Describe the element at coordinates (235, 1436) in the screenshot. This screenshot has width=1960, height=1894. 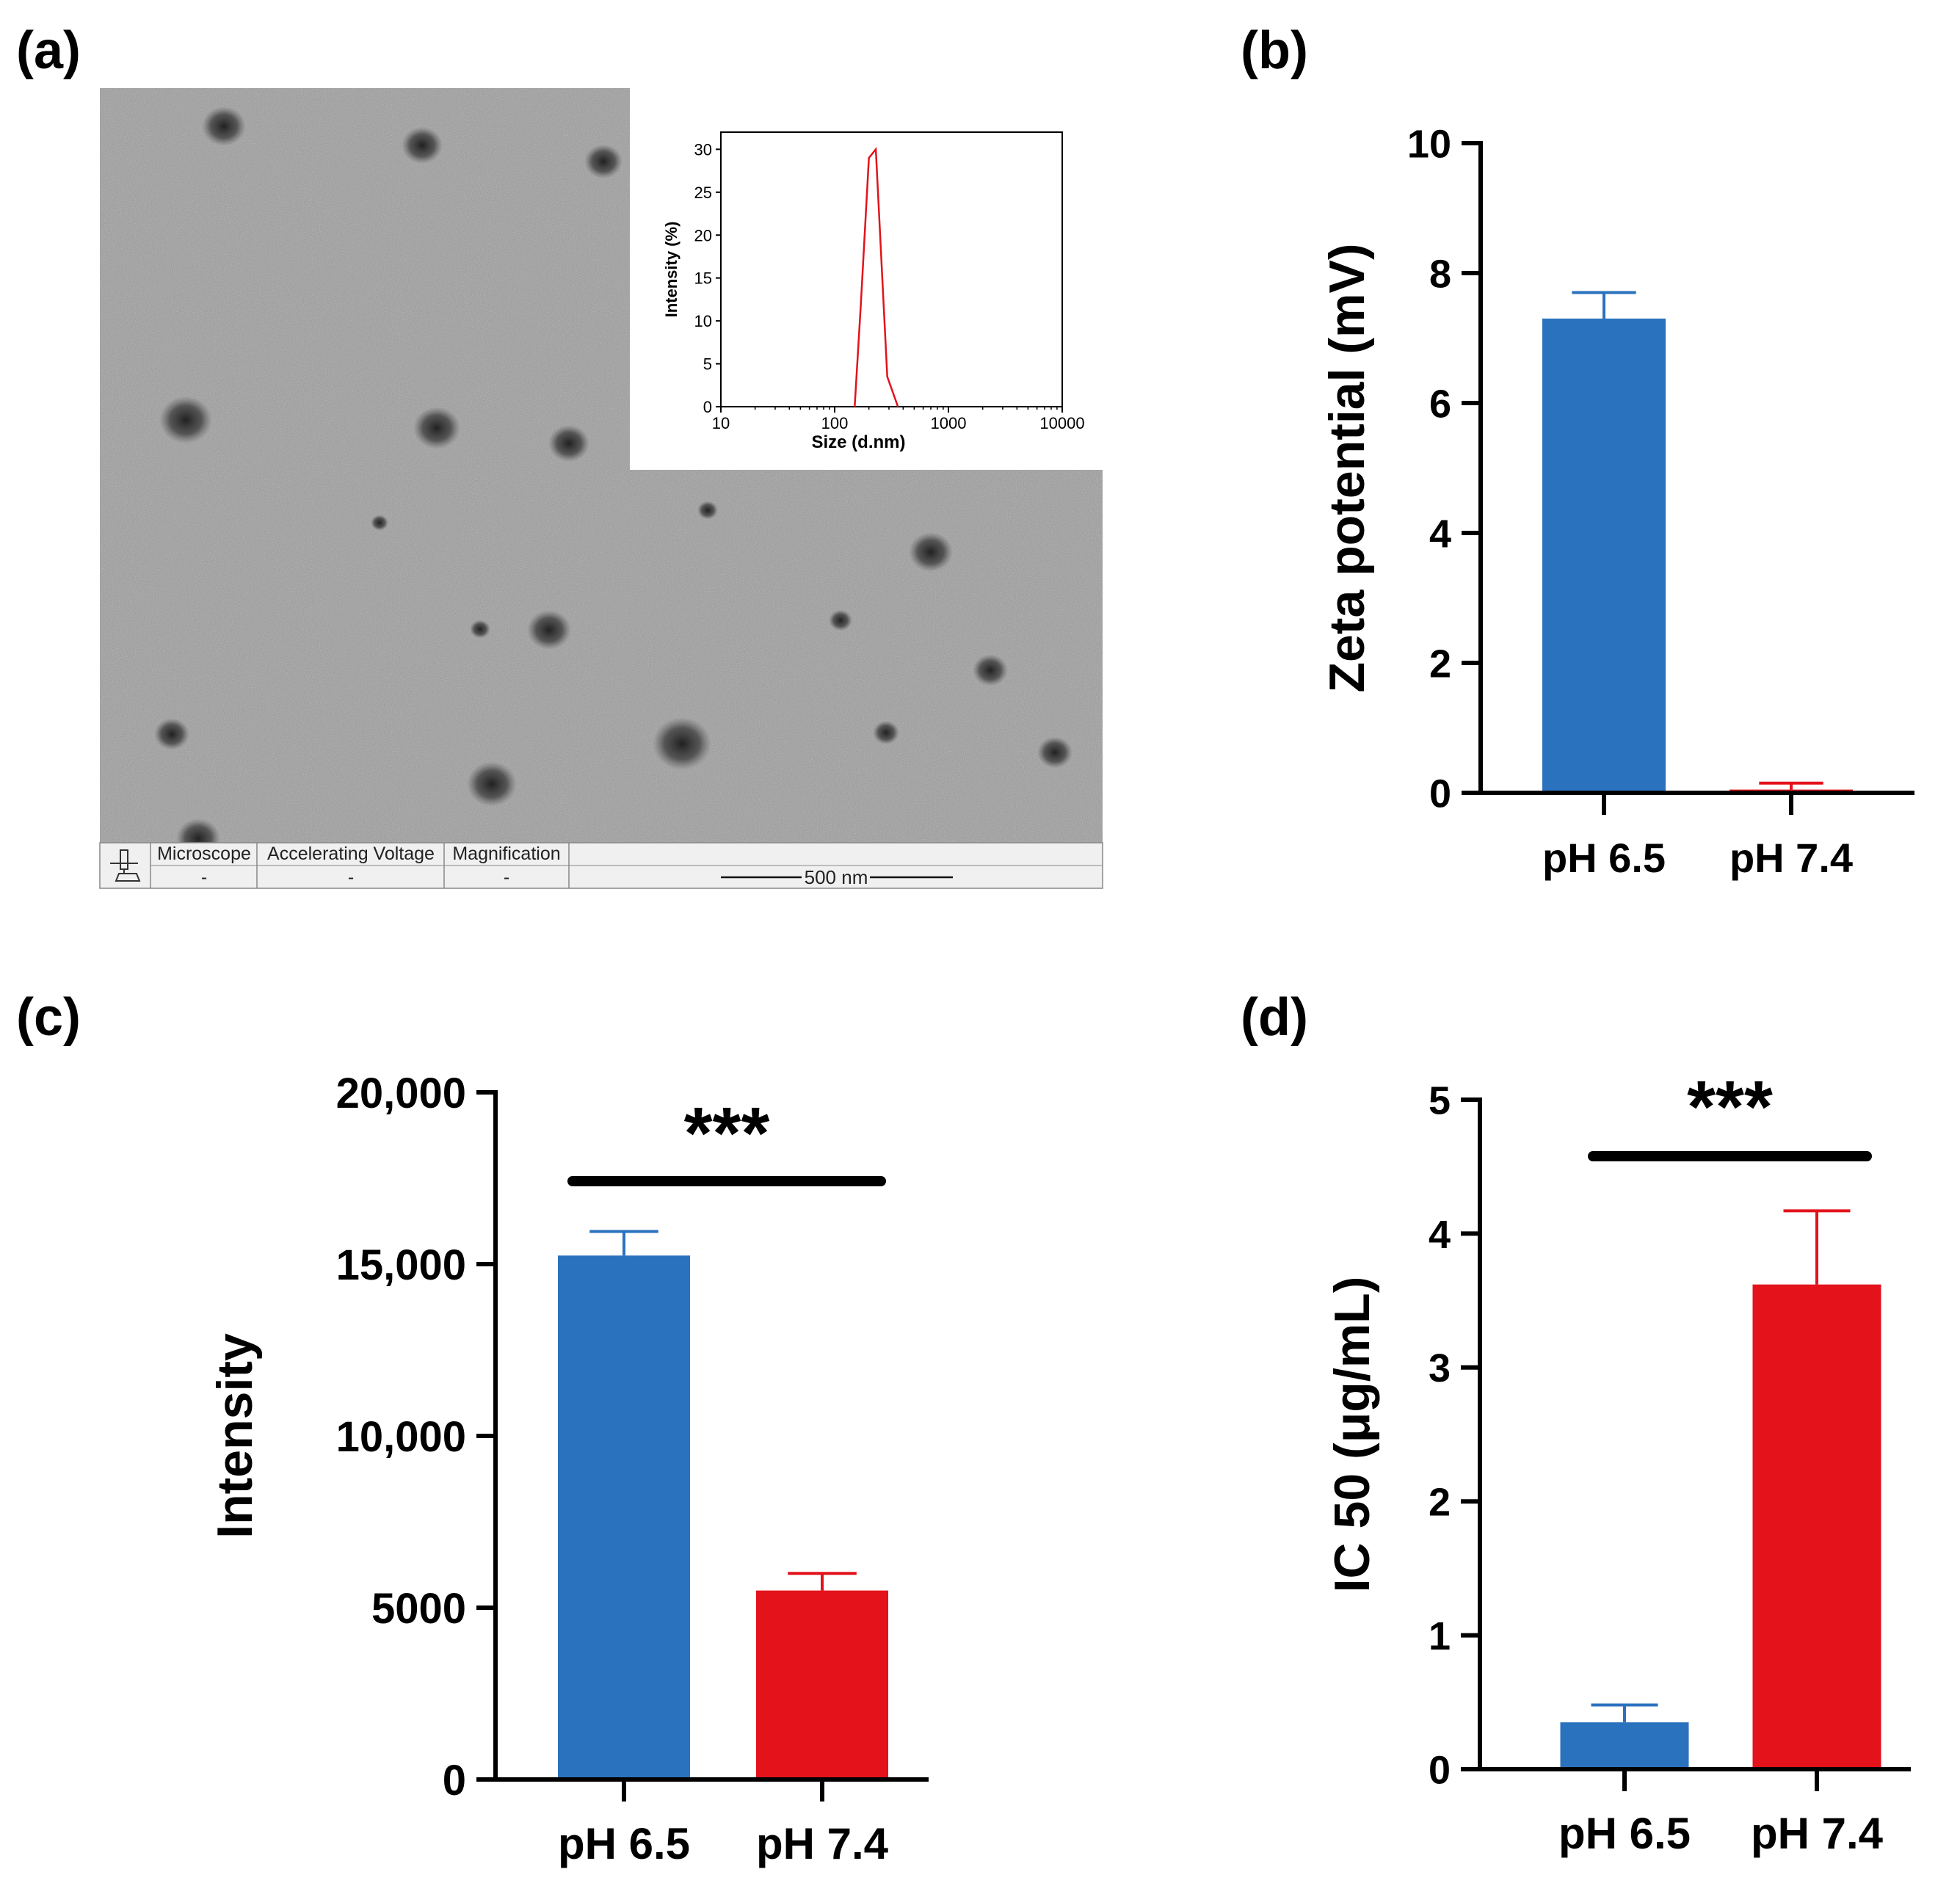
I see `y-axis-title: Intensity` at that location.